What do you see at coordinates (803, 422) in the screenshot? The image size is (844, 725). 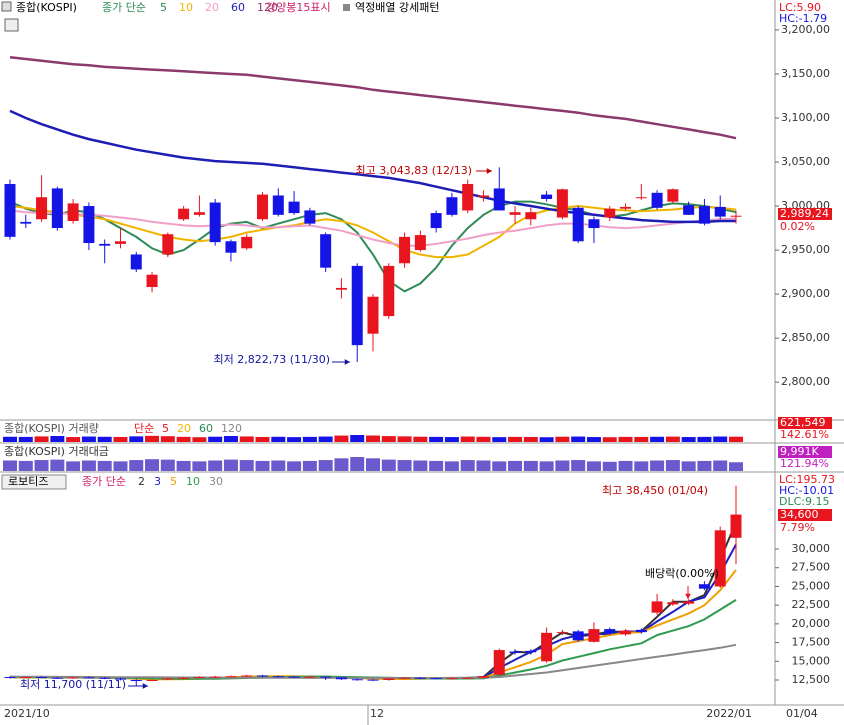 I see `volume-tag: 621,549` at bounding box center [803, 422].